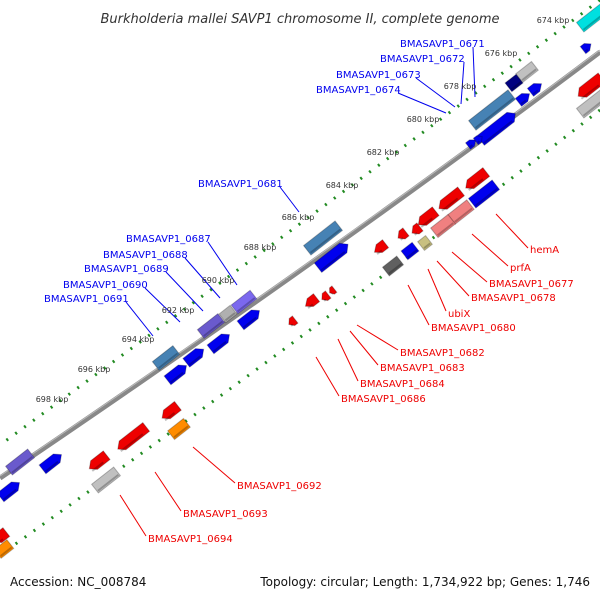 This screenshot has height=600, width=600. Describe the element at coordinates (260, 247) in the screenshot. I see `kbp-label: 688 kbp` at that location.